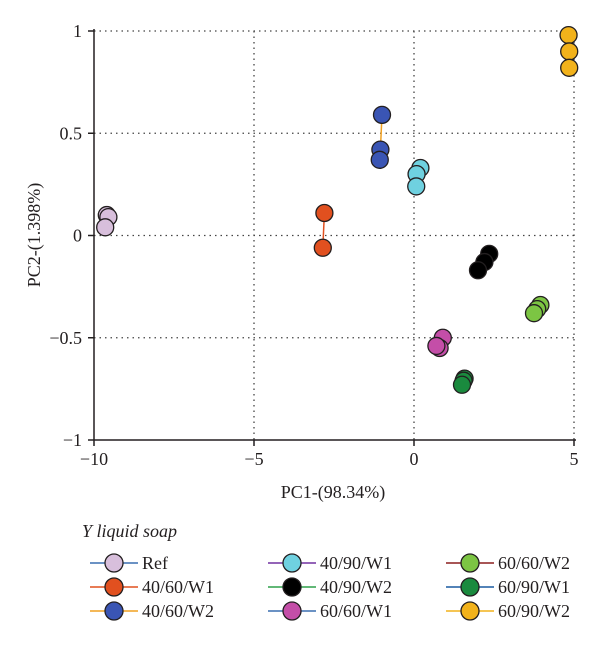 This screenshot has width=600, height=648. What do you see at coordinates (356, 587) in the screenshot?
I see `legend-label: 40/90/W2` at bounding box center [356, 587].